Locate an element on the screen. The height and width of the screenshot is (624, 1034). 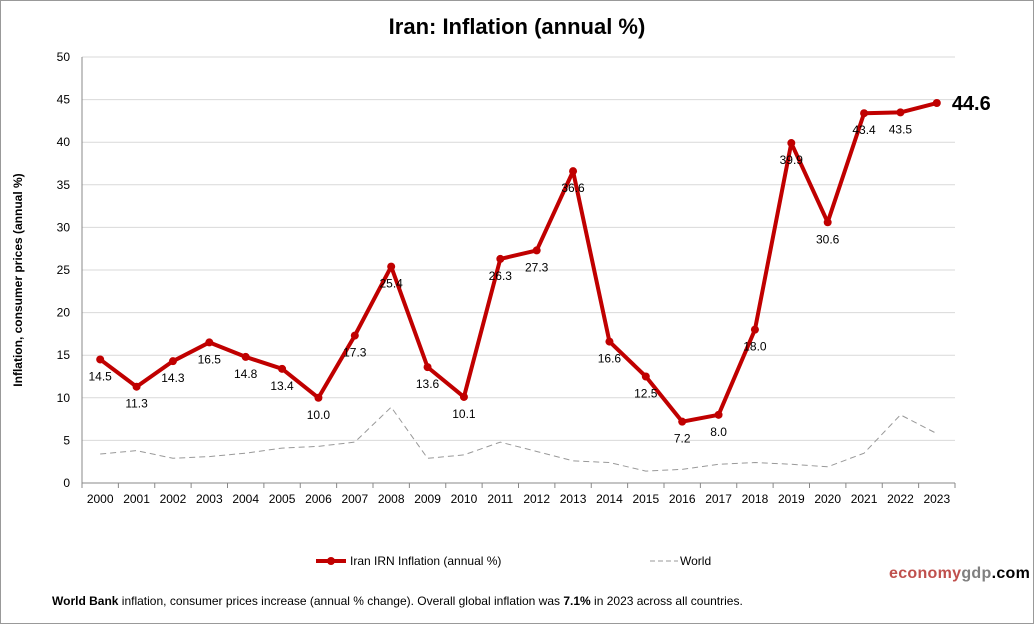
x-tick-label: 2006 is located at coordinates (318, 499).